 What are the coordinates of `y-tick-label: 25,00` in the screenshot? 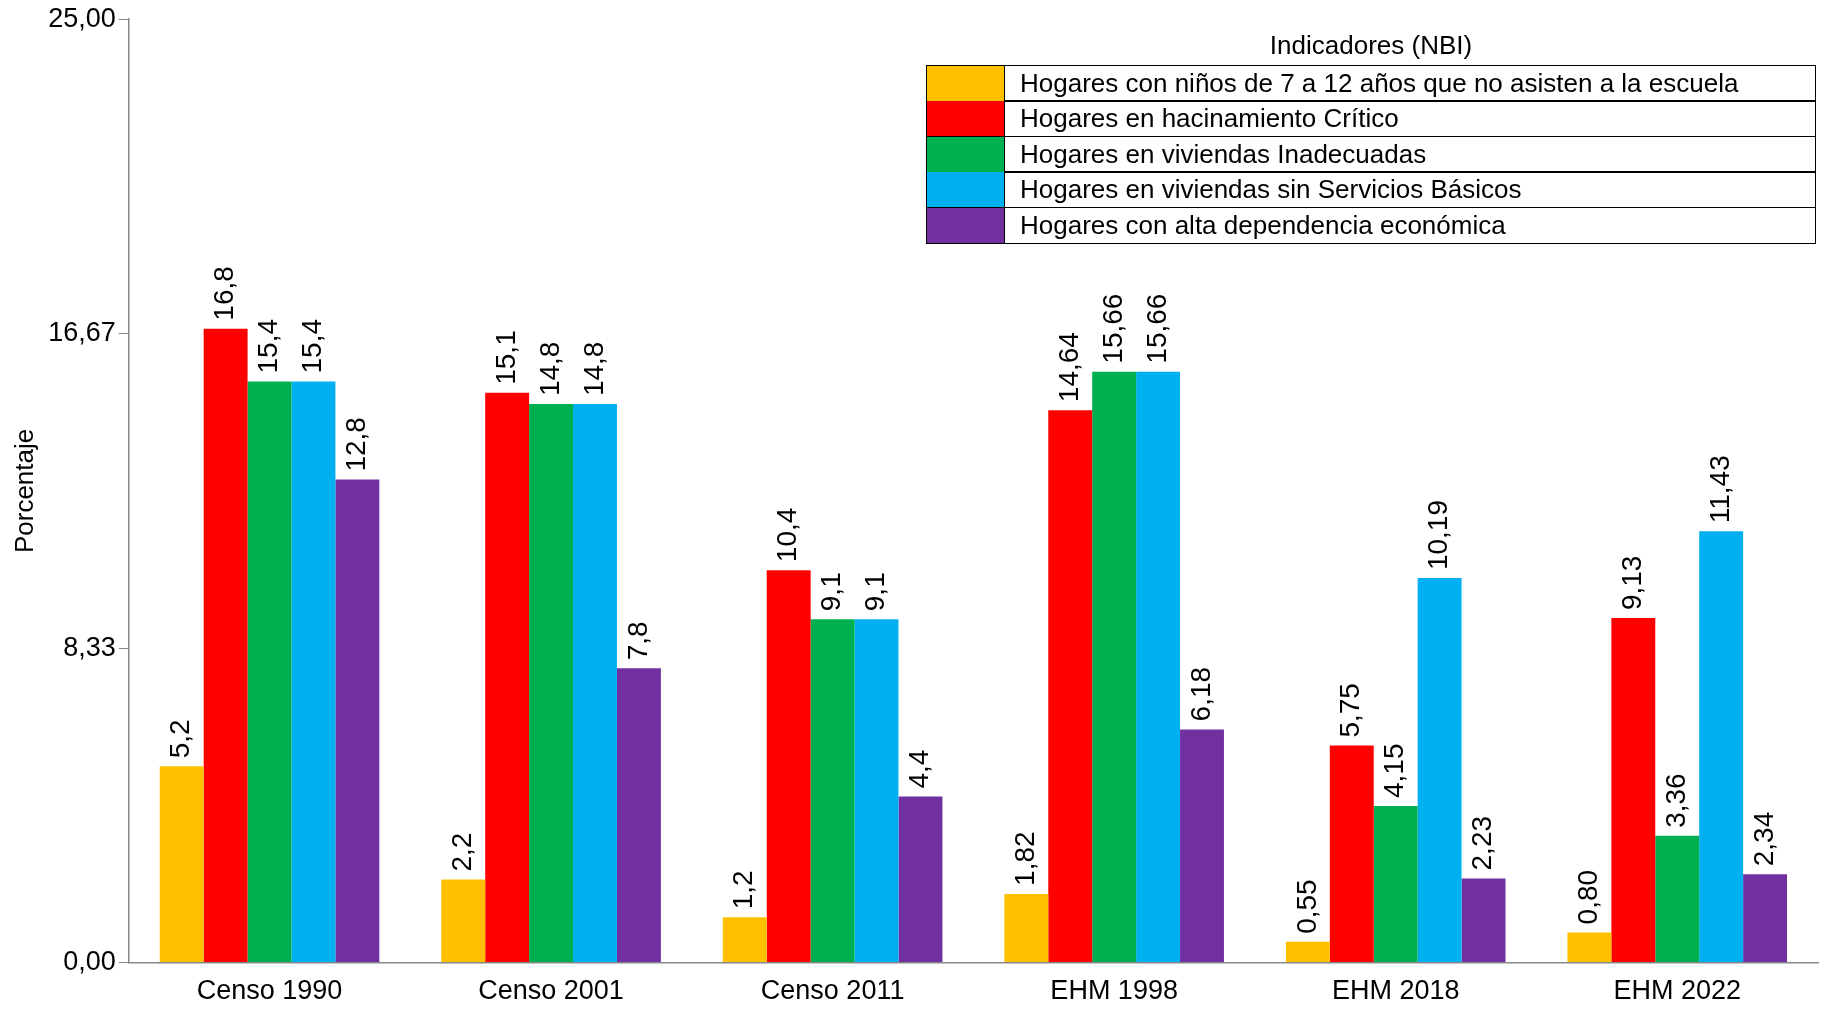 It's located at (82, 17).